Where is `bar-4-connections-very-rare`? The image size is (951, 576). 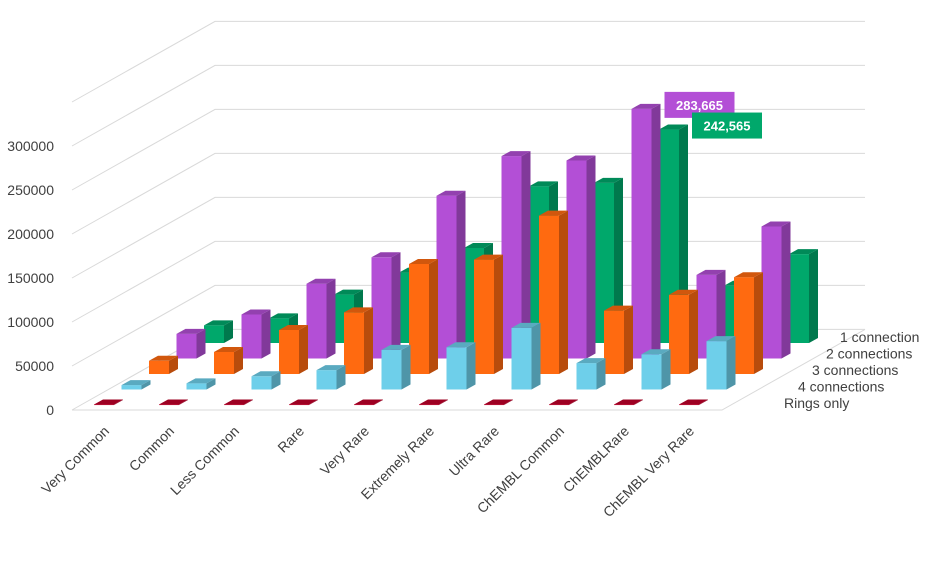 bar-4-connections-very-rare is located at coordinates (396, 367).